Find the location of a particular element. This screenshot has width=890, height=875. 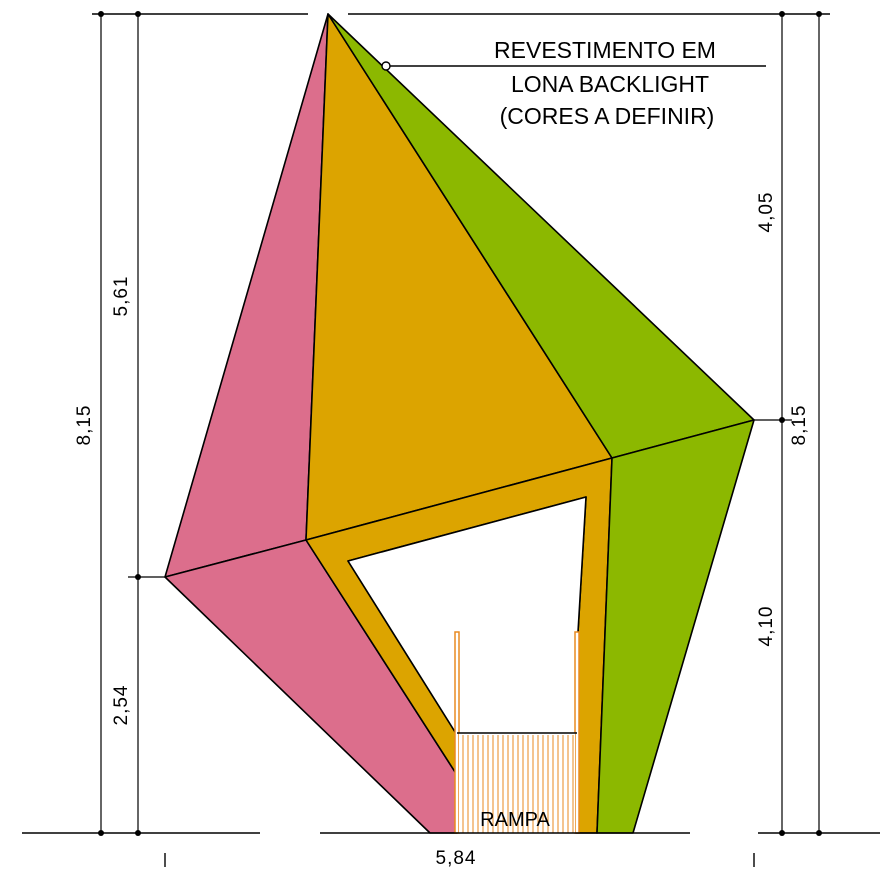

right-dim-ticks is located at coordinates (800, 423).